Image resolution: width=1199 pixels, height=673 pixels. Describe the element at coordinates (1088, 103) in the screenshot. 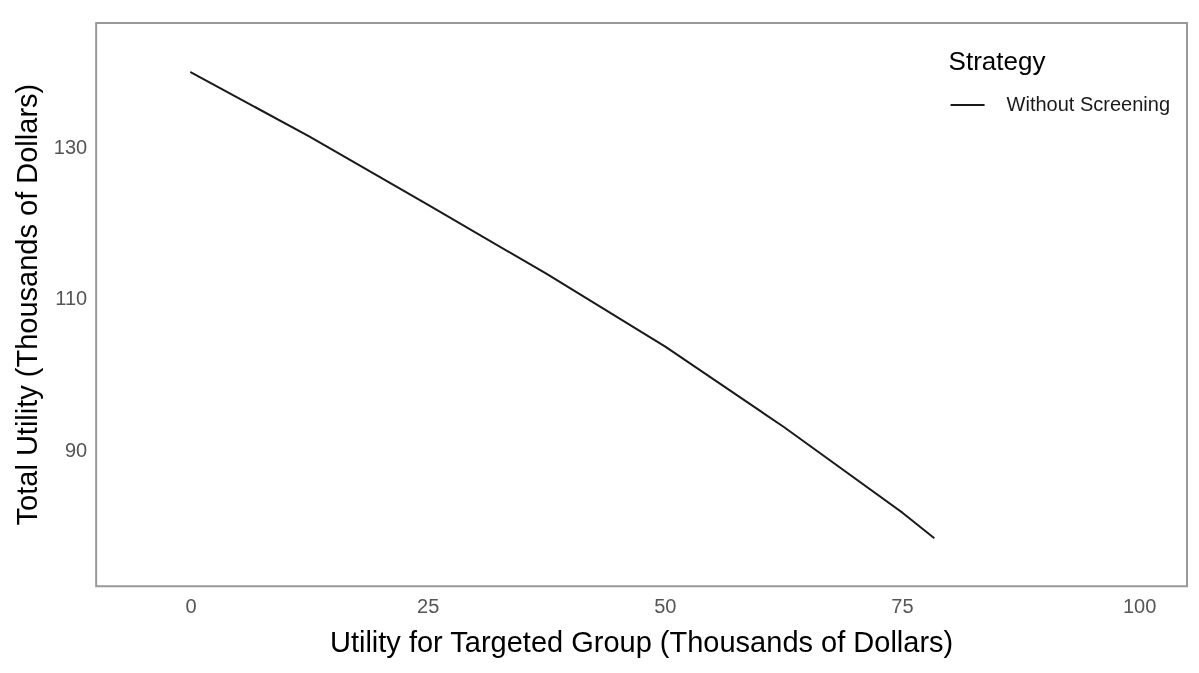

I see `legend-label: Without Screening` at that location.